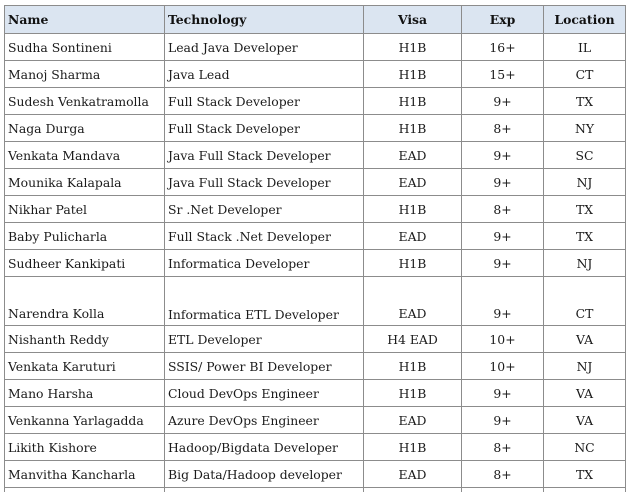 The image size is (631, 492). What do you see at coordinates (503, 339) in the screenshot?
I see `cell-exp: 10+` at bounding box center [503, 339].